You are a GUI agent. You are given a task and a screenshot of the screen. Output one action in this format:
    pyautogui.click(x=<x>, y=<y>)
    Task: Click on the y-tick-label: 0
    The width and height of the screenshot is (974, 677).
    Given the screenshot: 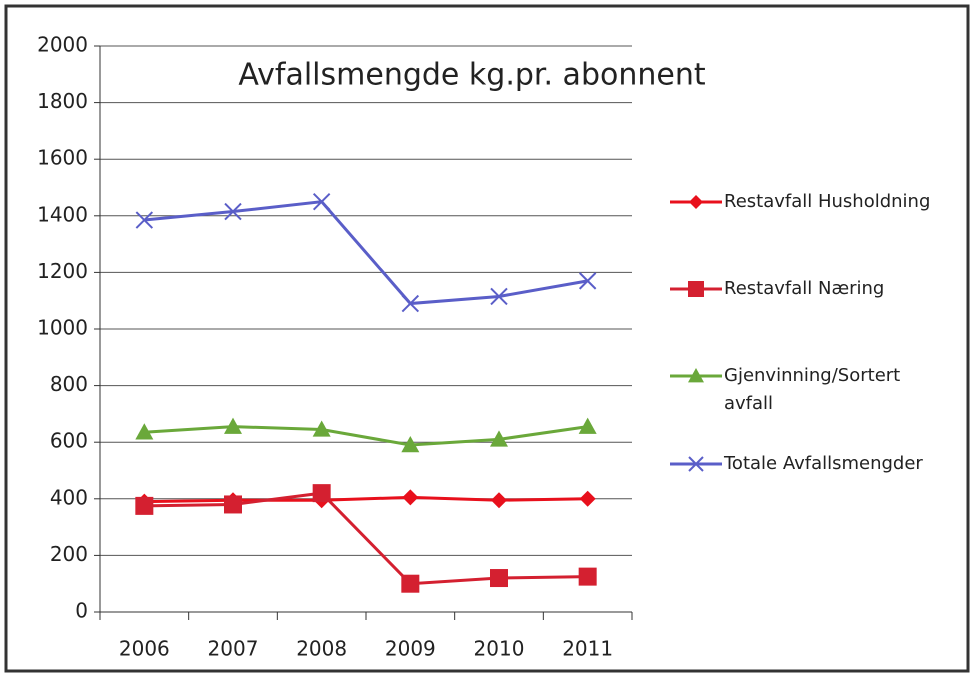 What is the action you would take?
    pyautogui.click(x=81, y=611)
    